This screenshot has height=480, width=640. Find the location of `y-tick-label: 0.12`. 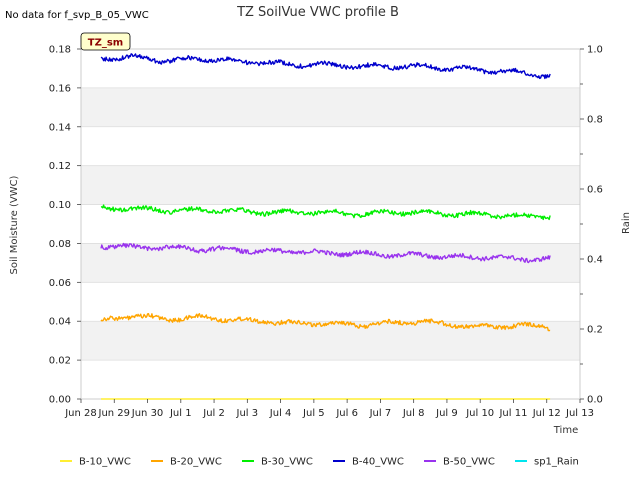

y-tick-label: 0.12 is located at coordinates (60, 166).